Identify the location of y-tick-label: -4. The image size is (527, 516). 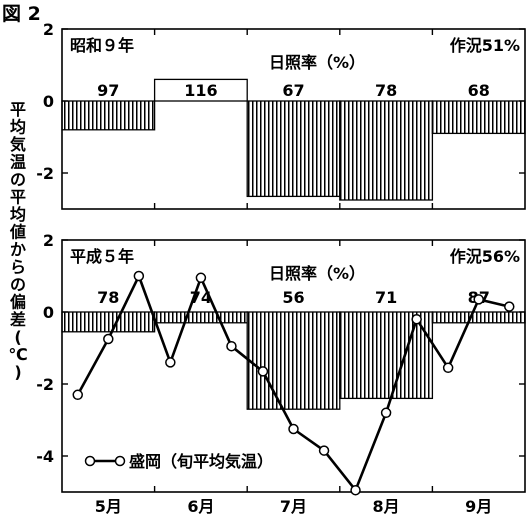
(45, 456).